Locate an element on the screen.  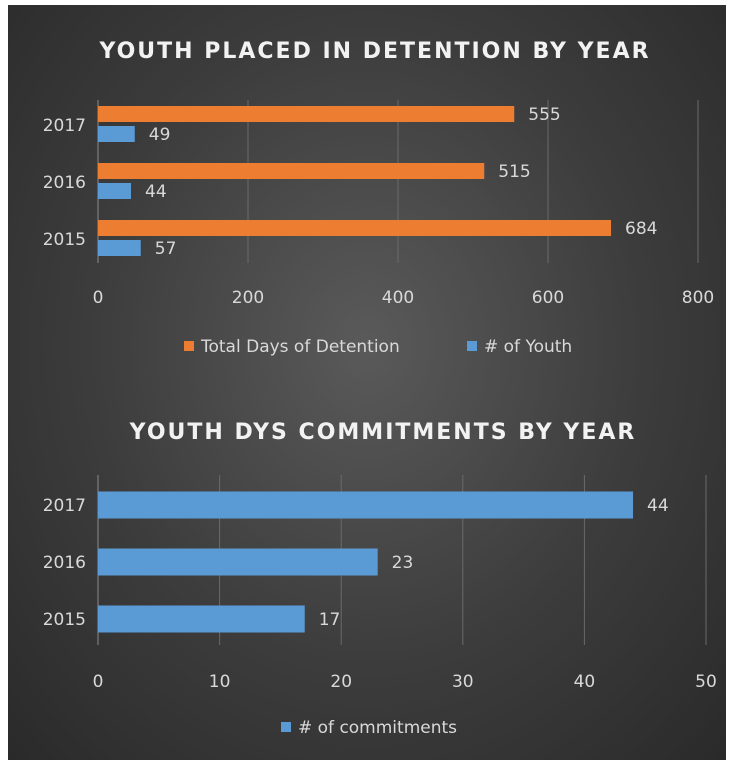
chart1-x-tick-label: 0 is located at coordinates (98, 298).